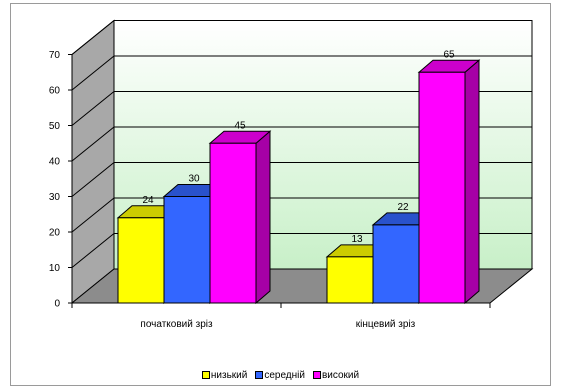  Describe the element at coordinates (55, 126) in the screenshot. I see `y-tick-label: 50` at that location.